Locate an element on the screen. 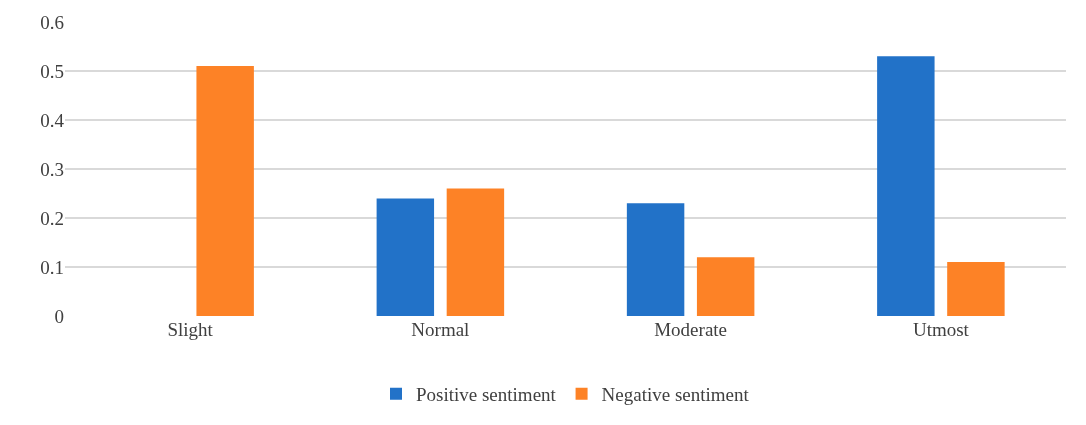 The image size is (1086, 425). legend-label: Positive sentiment is located at coordinates (486, 395).